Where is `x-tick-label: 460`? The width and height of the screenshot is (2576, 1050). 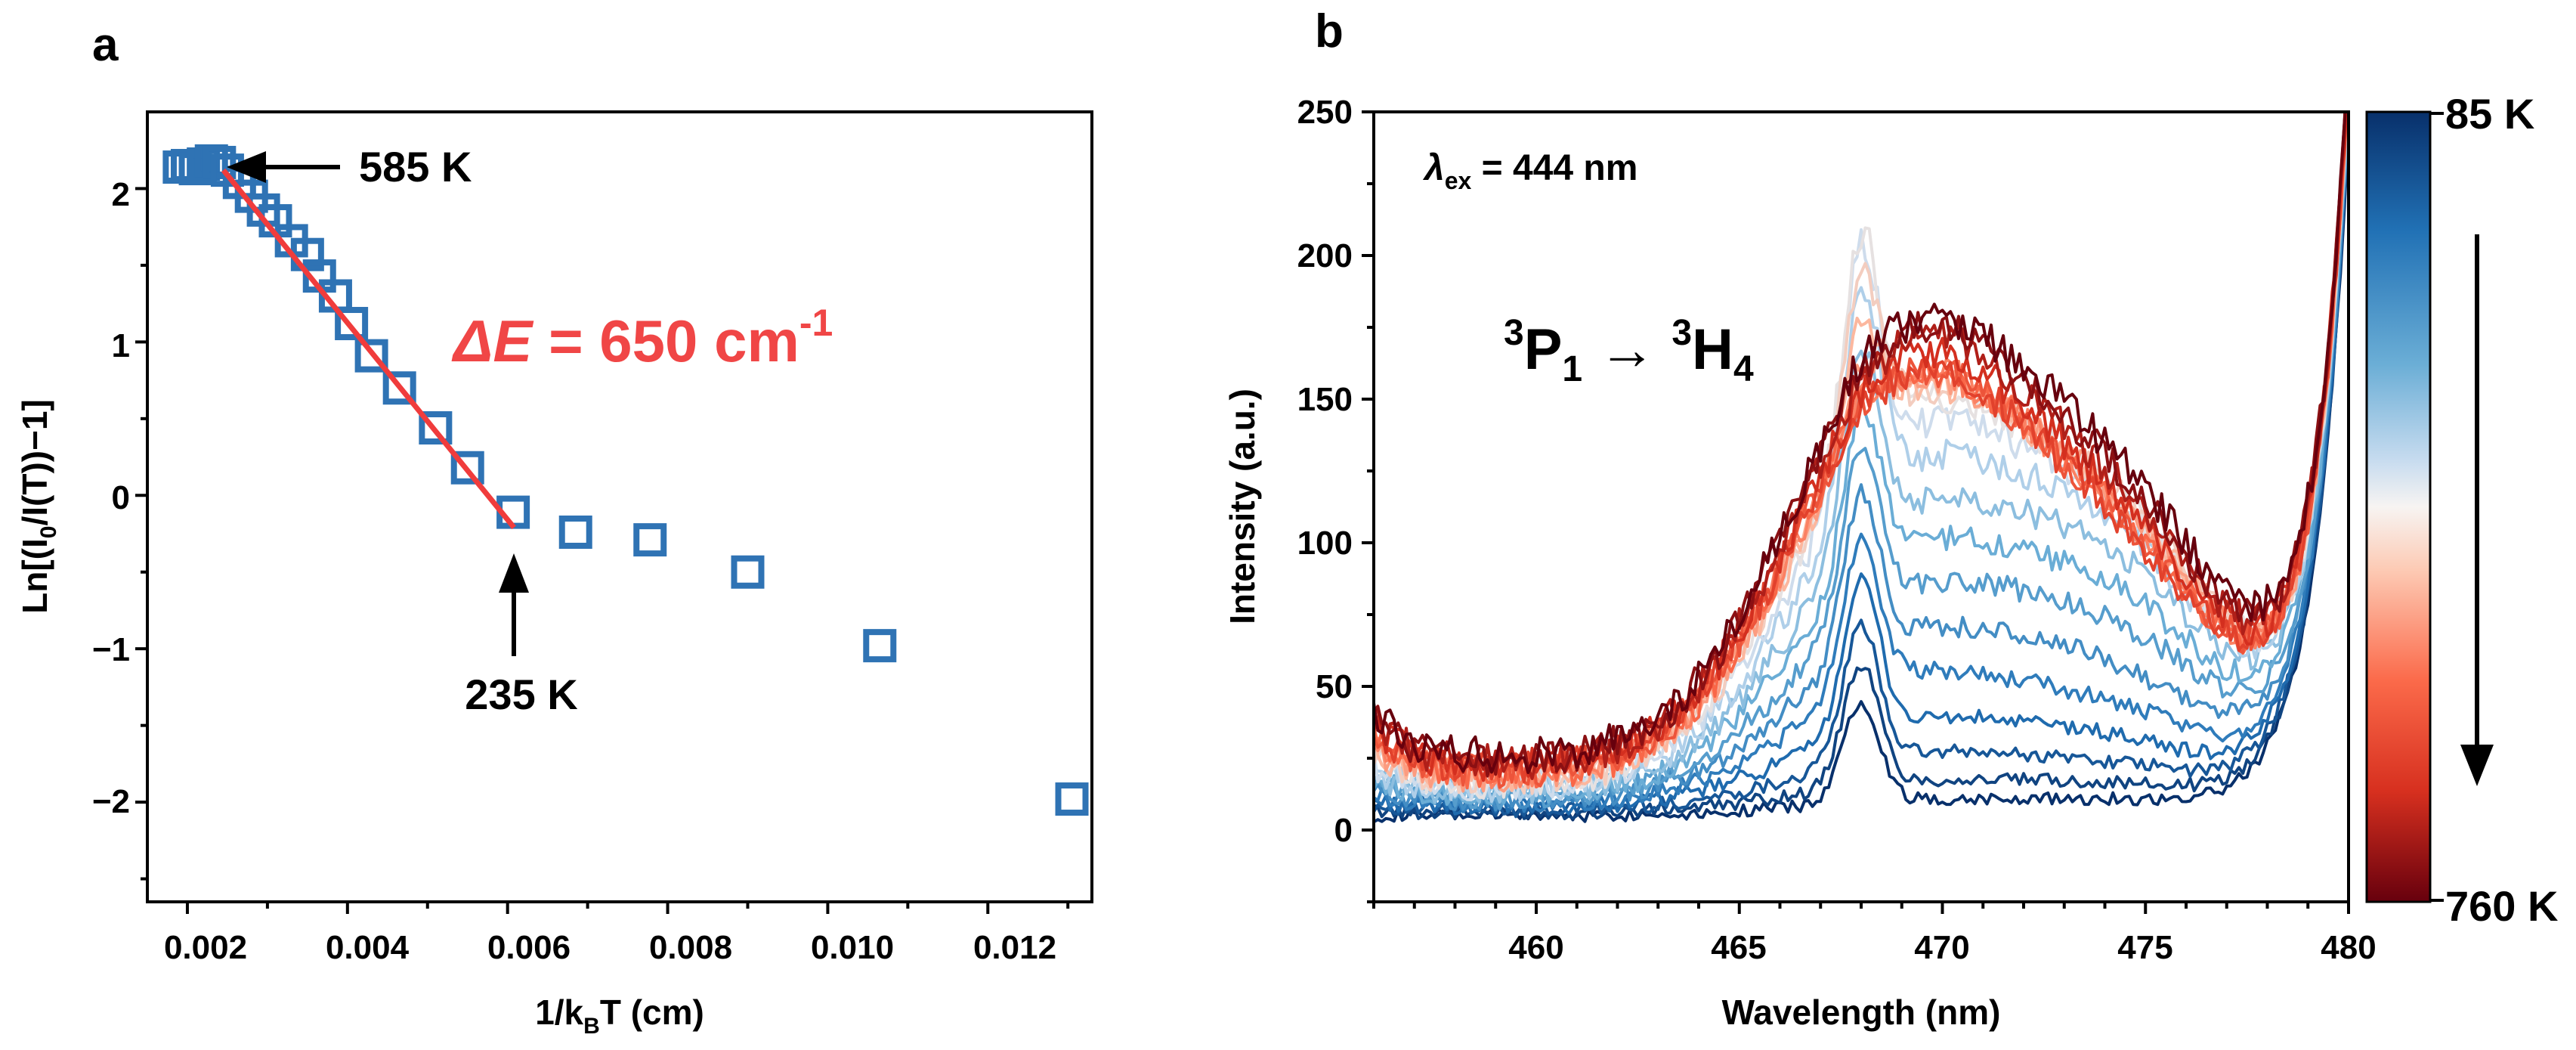 x-tick-label: 460 is located at coordinates (1535, 947).